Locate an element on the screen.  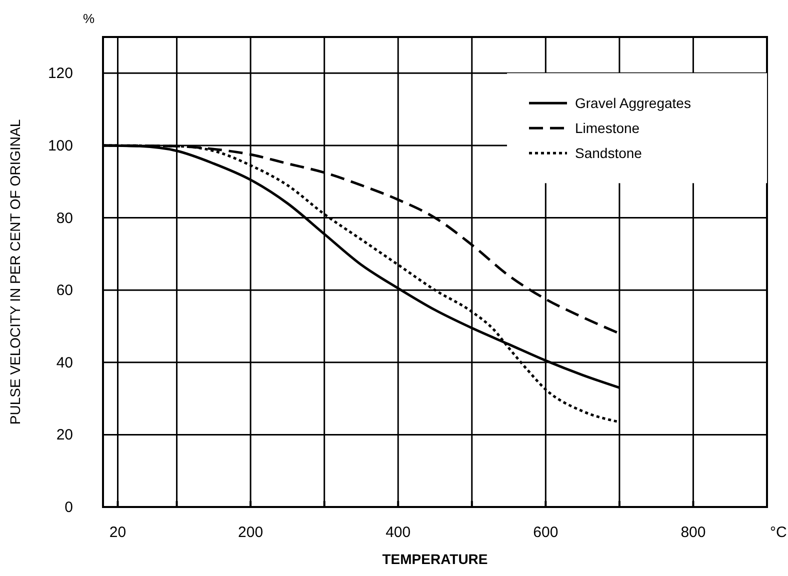
legend-label: Gravel Aggregates is located at coordinates (633, 103).